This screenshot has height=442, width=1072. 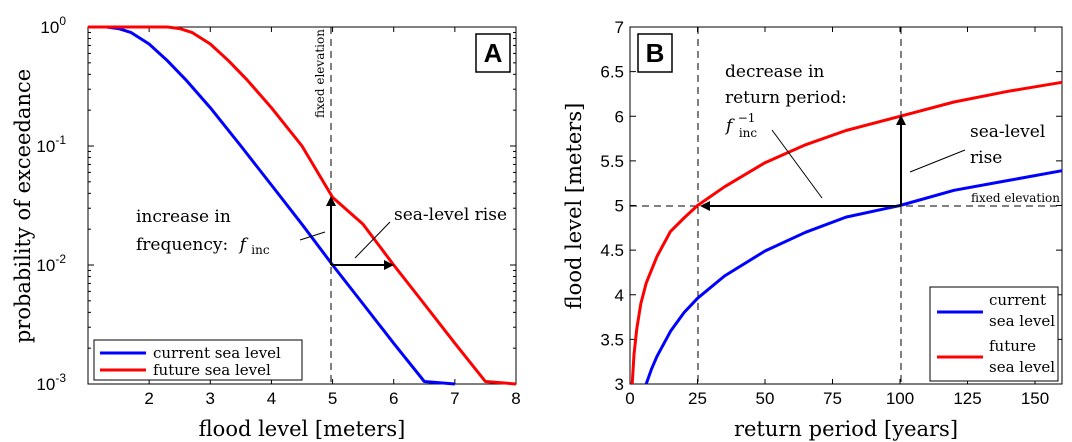 What do you see at coordinates (747, 118) in the screenshot?
I see `panel-b-f-inc-sup: −1` at bounding box center [747, 118].